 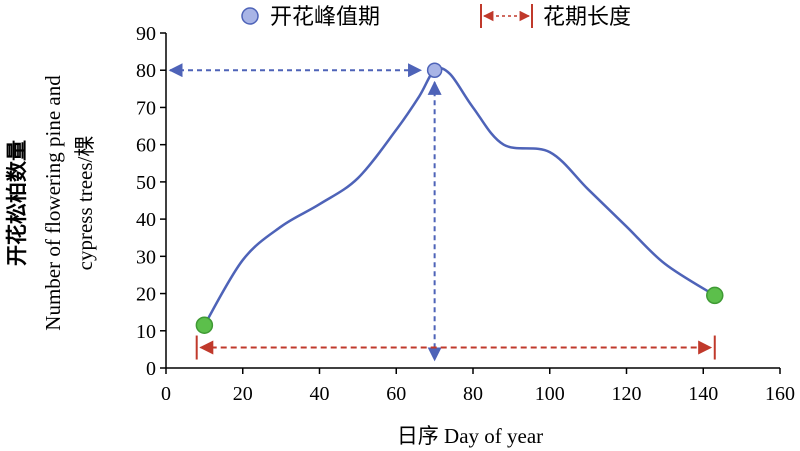 What do you see at coordinates (146, 220) in the screenshot?
I see `y-tick-label: 40` at bounding box center [146, 220].